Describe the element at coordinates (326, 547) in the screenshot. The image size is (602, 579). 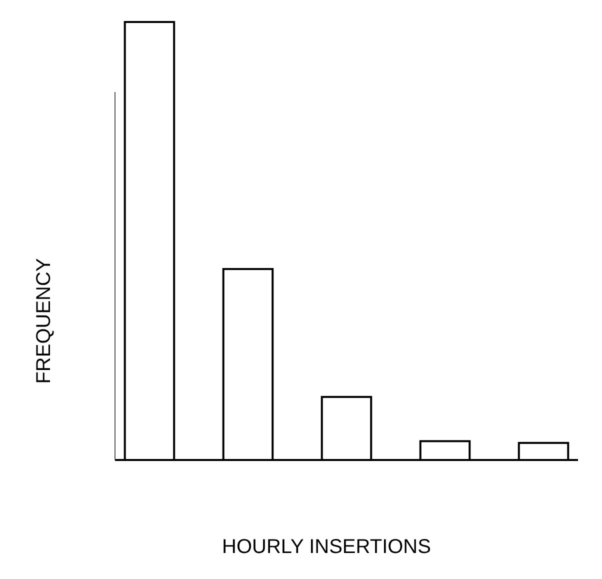
I see `x-axis-title: HOURLY INSERTIONS` at that location.